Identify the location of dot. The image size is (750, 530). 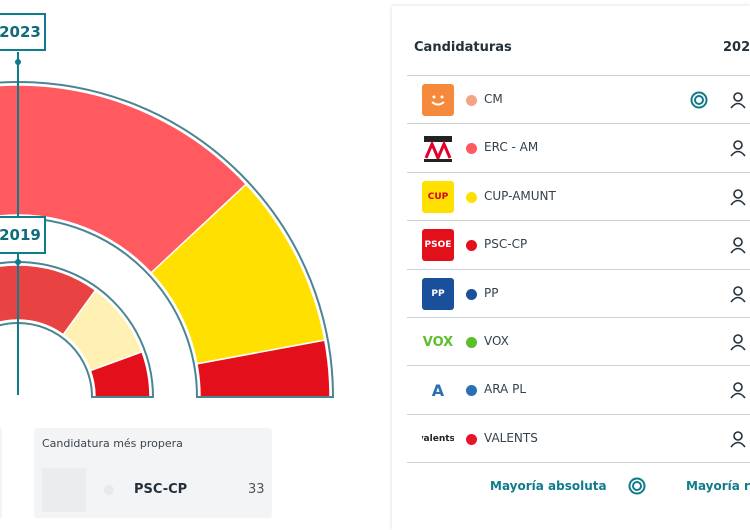
(109, 490).